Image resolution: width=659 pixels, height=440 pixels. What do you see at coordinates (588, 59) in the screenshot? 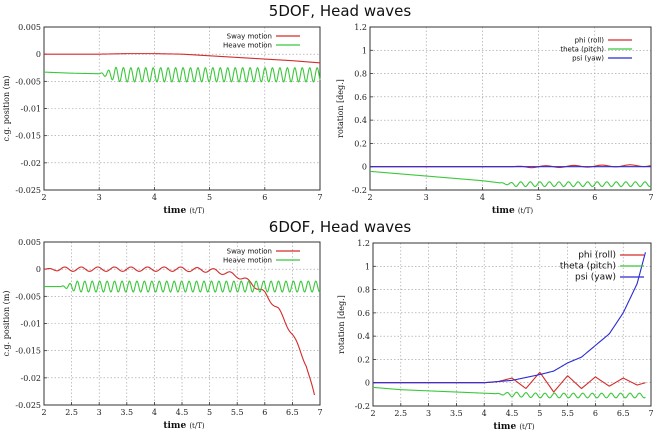
I see `legend-label: psi (yaw)` at bounding box center [588, 59].